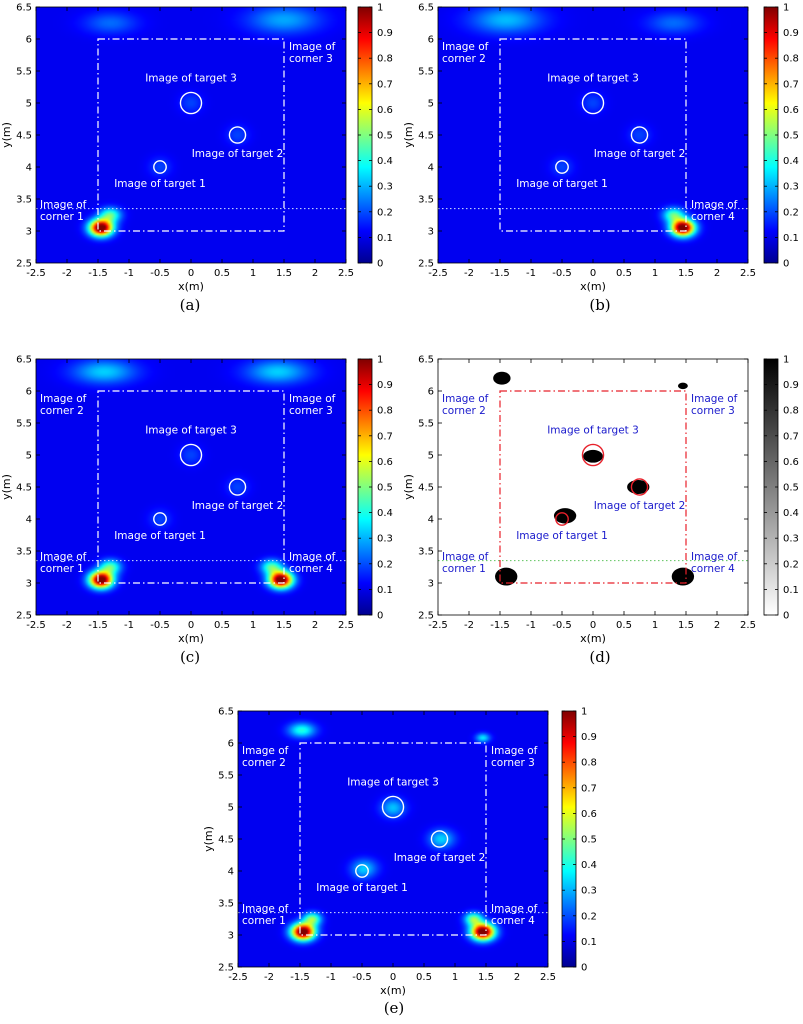 This screenshot has width=803, height=1024. I want to click on panel-label: (a), so click(190, 305).